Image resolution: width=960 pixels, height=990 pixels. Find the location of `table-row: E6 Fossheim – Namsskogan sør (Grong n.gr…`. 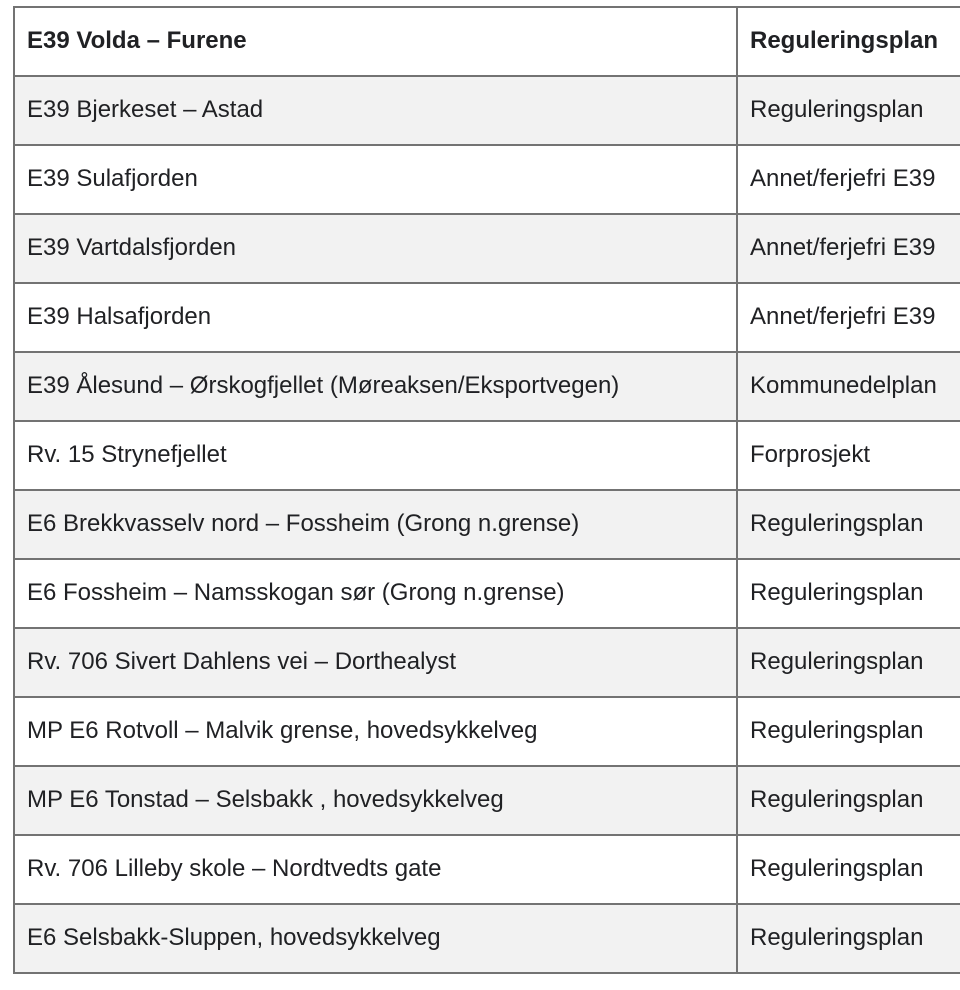

table-row: E6 Fossheim – Namsskogan sør (Grong n.gr… is located at coordinates (486, 593).